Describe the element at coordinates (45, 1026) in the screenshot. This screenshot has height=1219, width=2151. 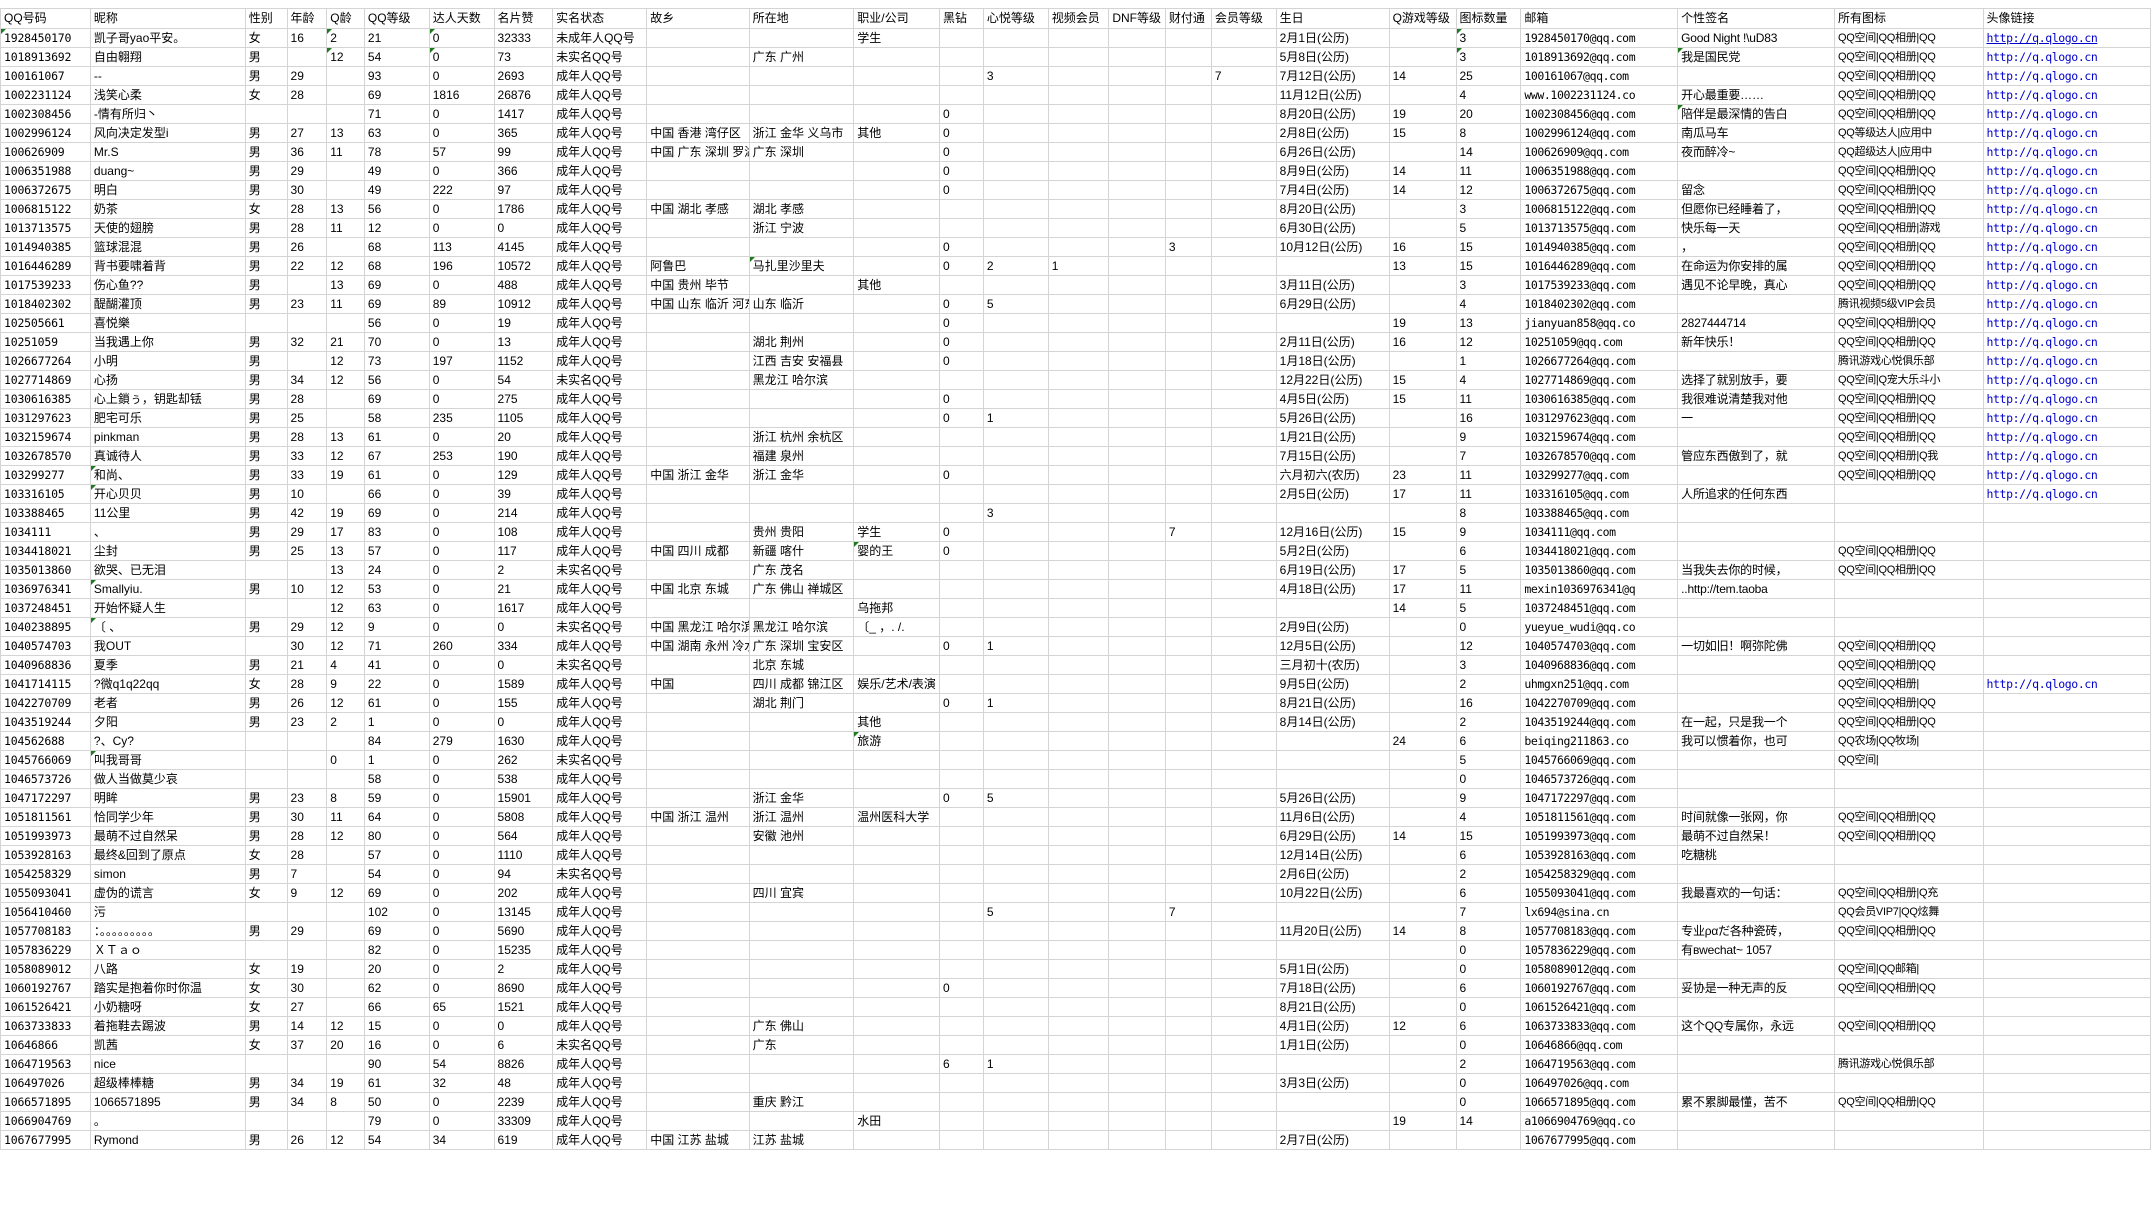
I see `cell-qq: 1063733833` at that location.